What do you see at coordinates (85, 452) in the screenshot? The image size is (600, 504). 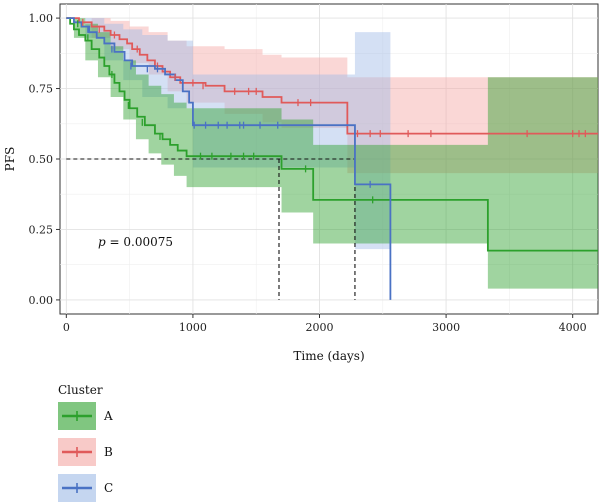 I see `legend-item-b: B` at bounding box center [85, 452].